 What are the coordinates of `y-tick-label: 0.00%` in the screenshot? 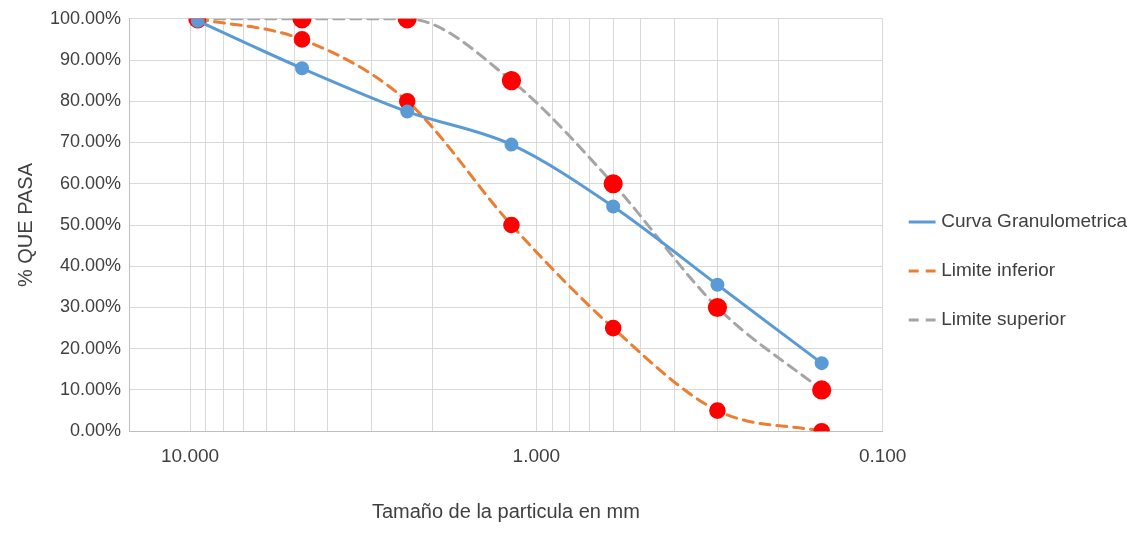 It's located at (96, 430).